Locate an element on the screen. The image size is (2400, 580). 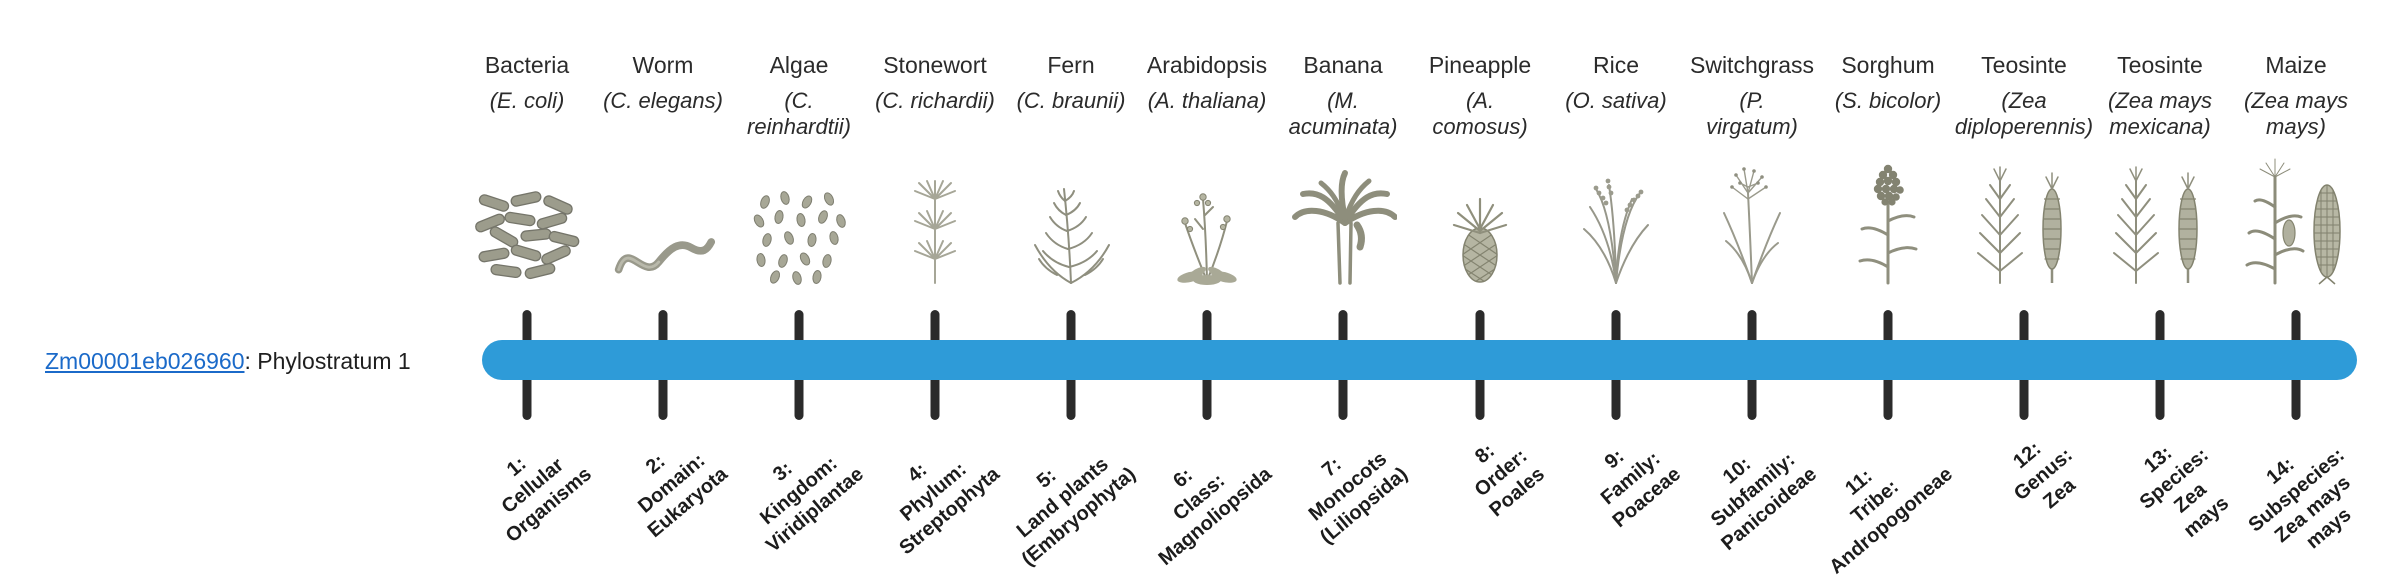
organism-scientific-name: (C. reinhardtii) is located at coordinates (799, 114).